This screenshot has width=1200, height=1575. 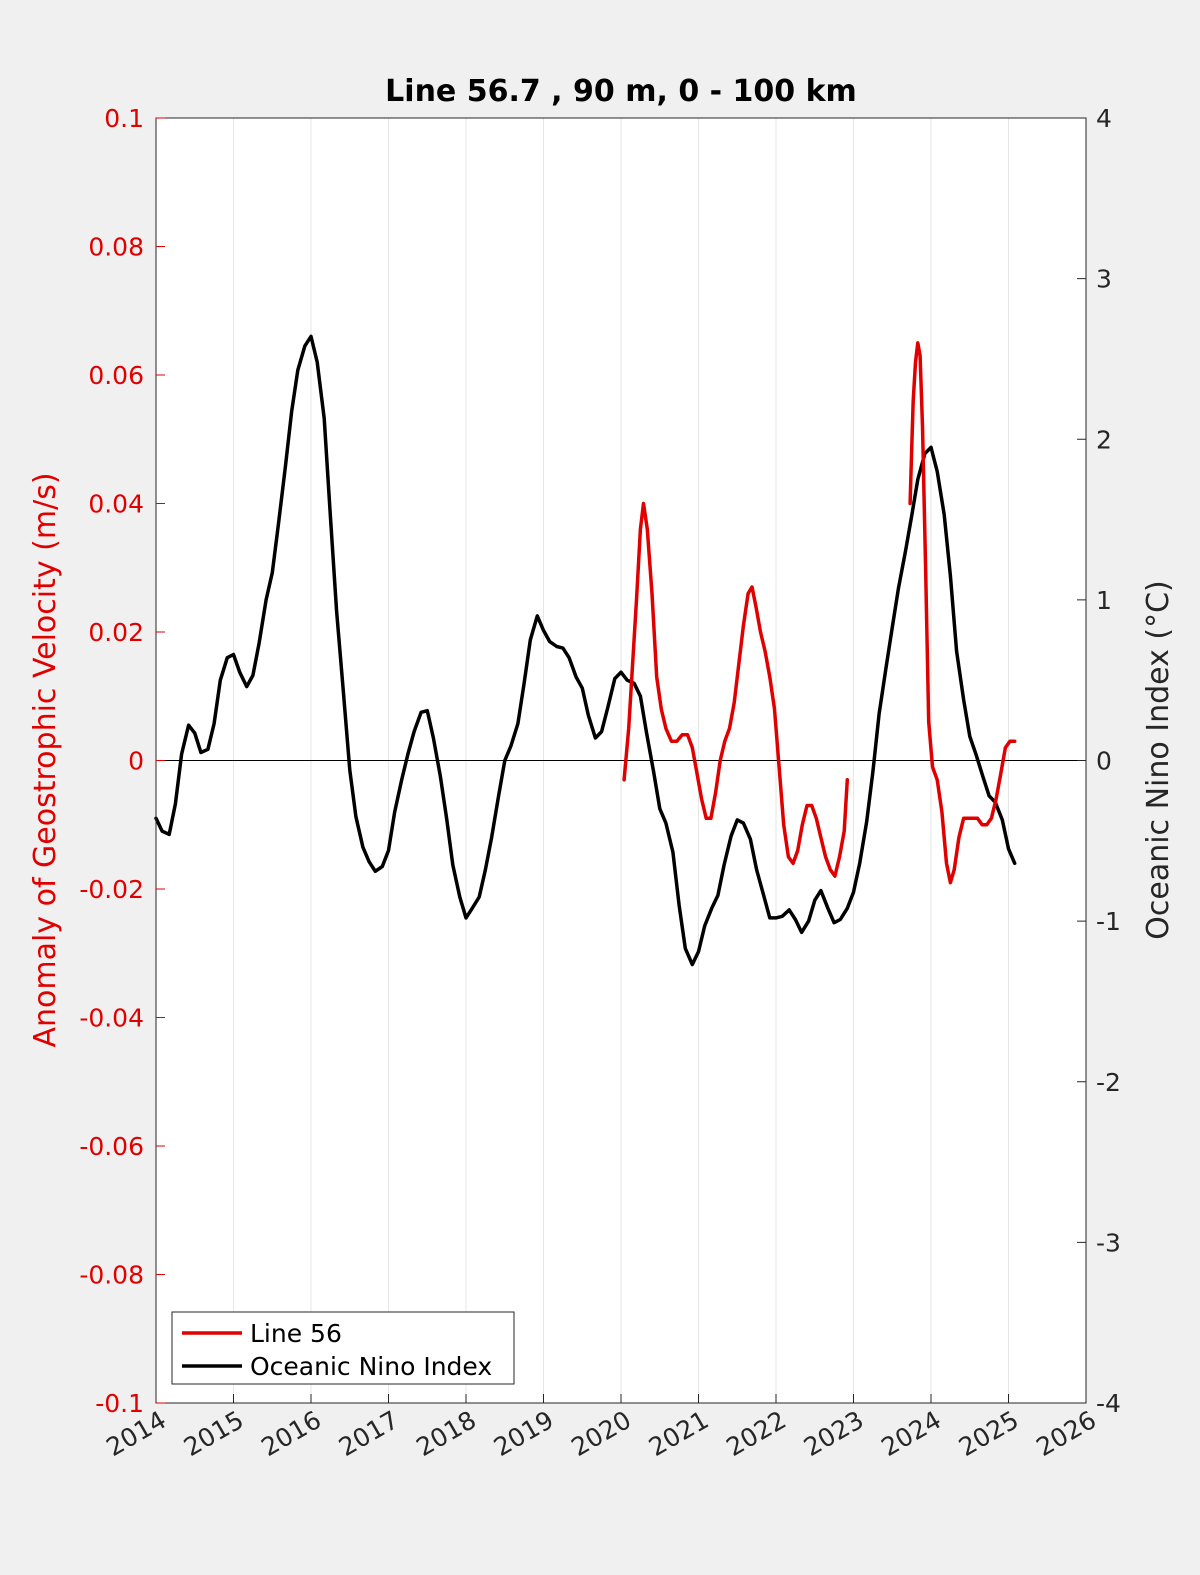 I want to click on legend: Line 56 Oceanic Nino Index, so click(x=343, y=1348).